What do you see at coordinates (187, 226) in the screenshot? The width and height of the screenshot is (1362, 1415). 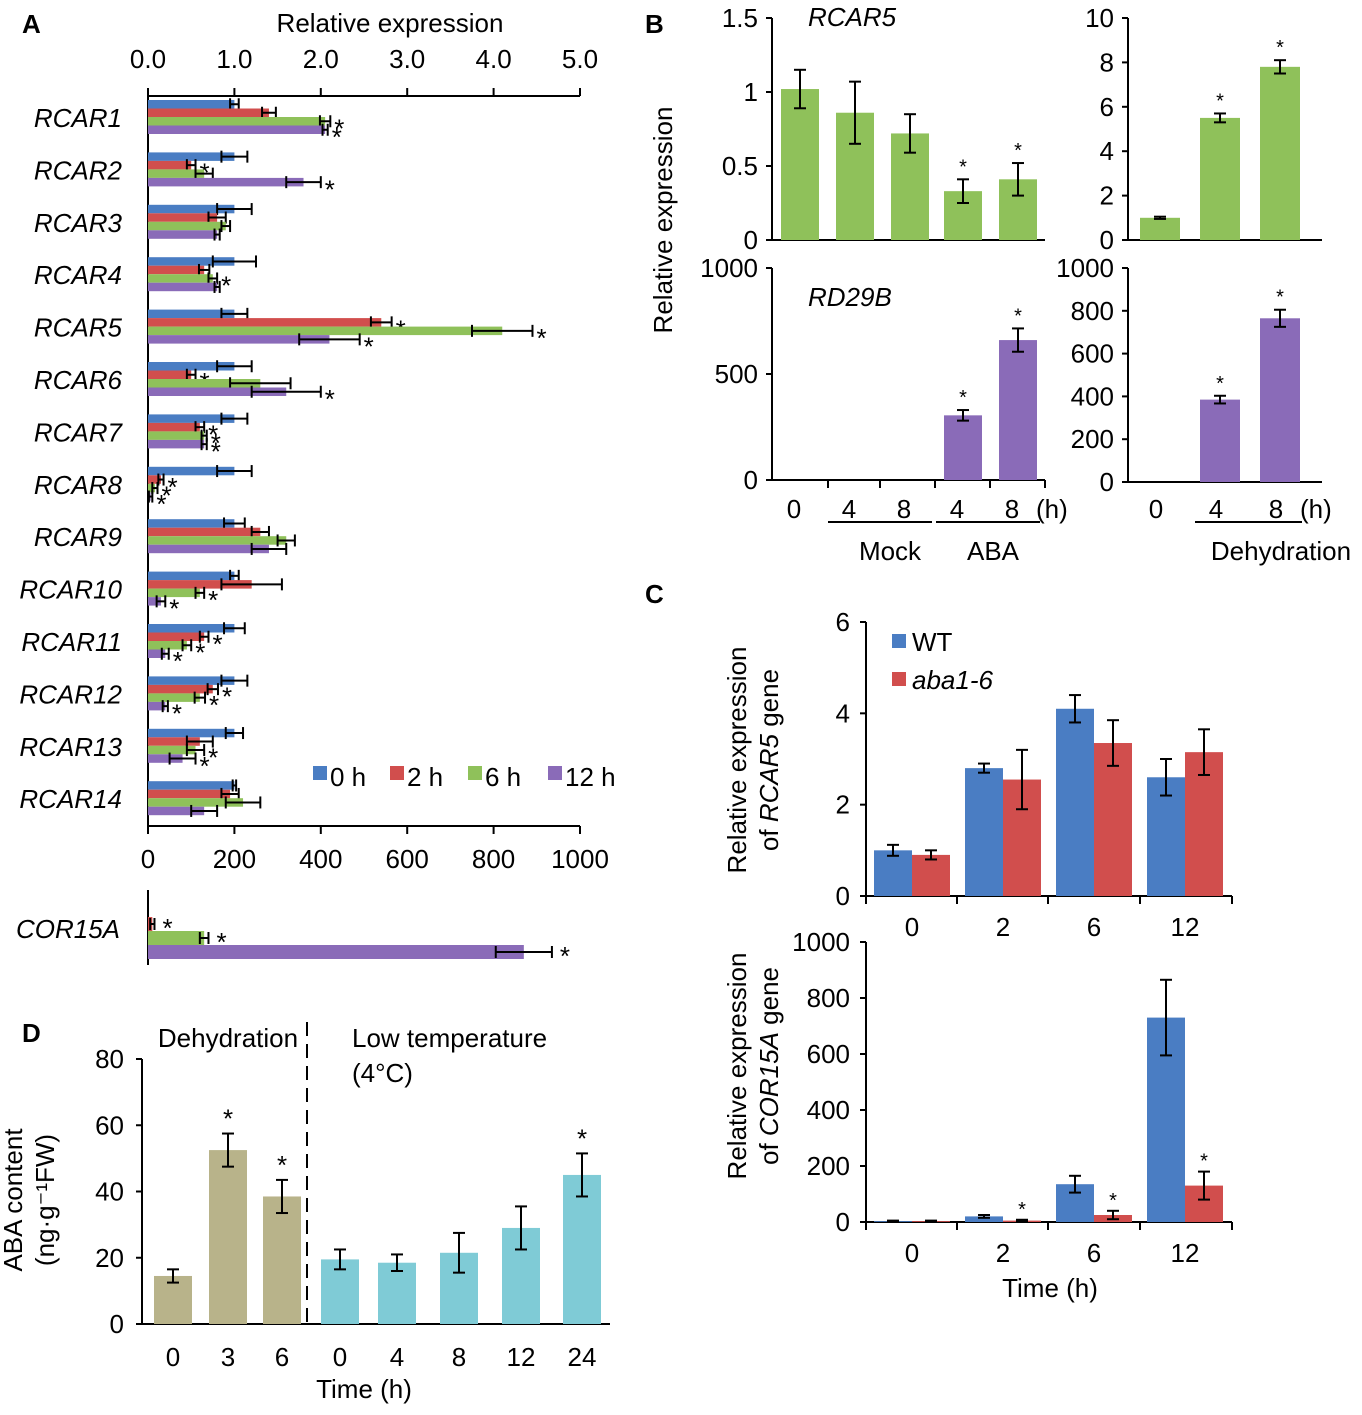 I see `a-bar-rcar3-s2` at bounding box center [187, 226].